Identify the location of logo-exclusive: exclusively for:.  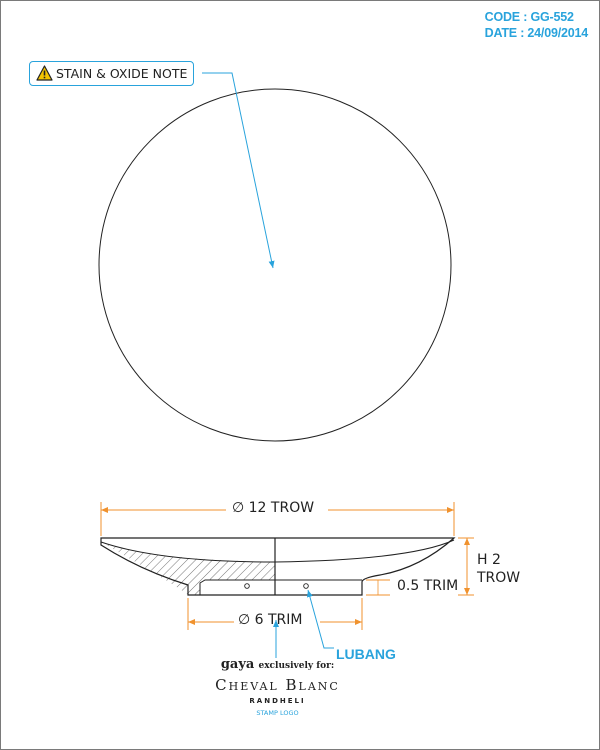
(296, 666).